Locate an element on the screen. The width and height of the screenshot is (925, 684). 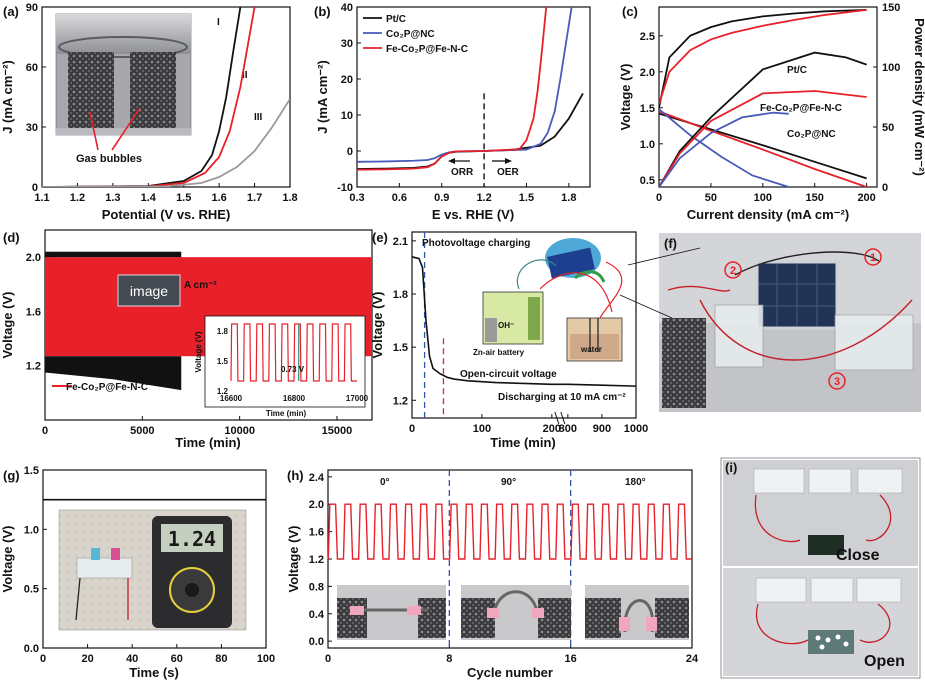
ytick-label: 2.5 is located at coordinates (647, 37).